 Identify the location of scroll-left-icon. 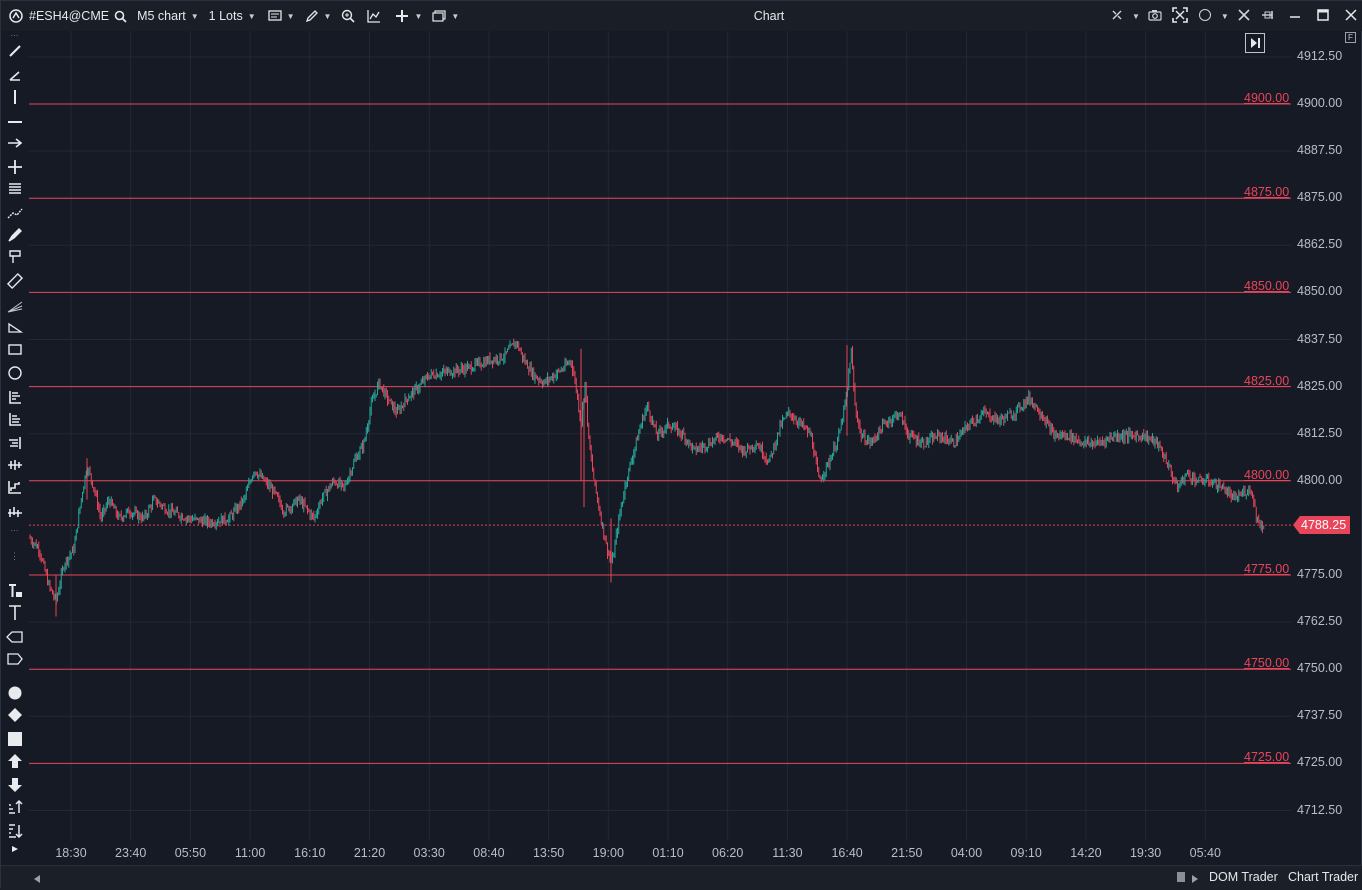
(37, 880).